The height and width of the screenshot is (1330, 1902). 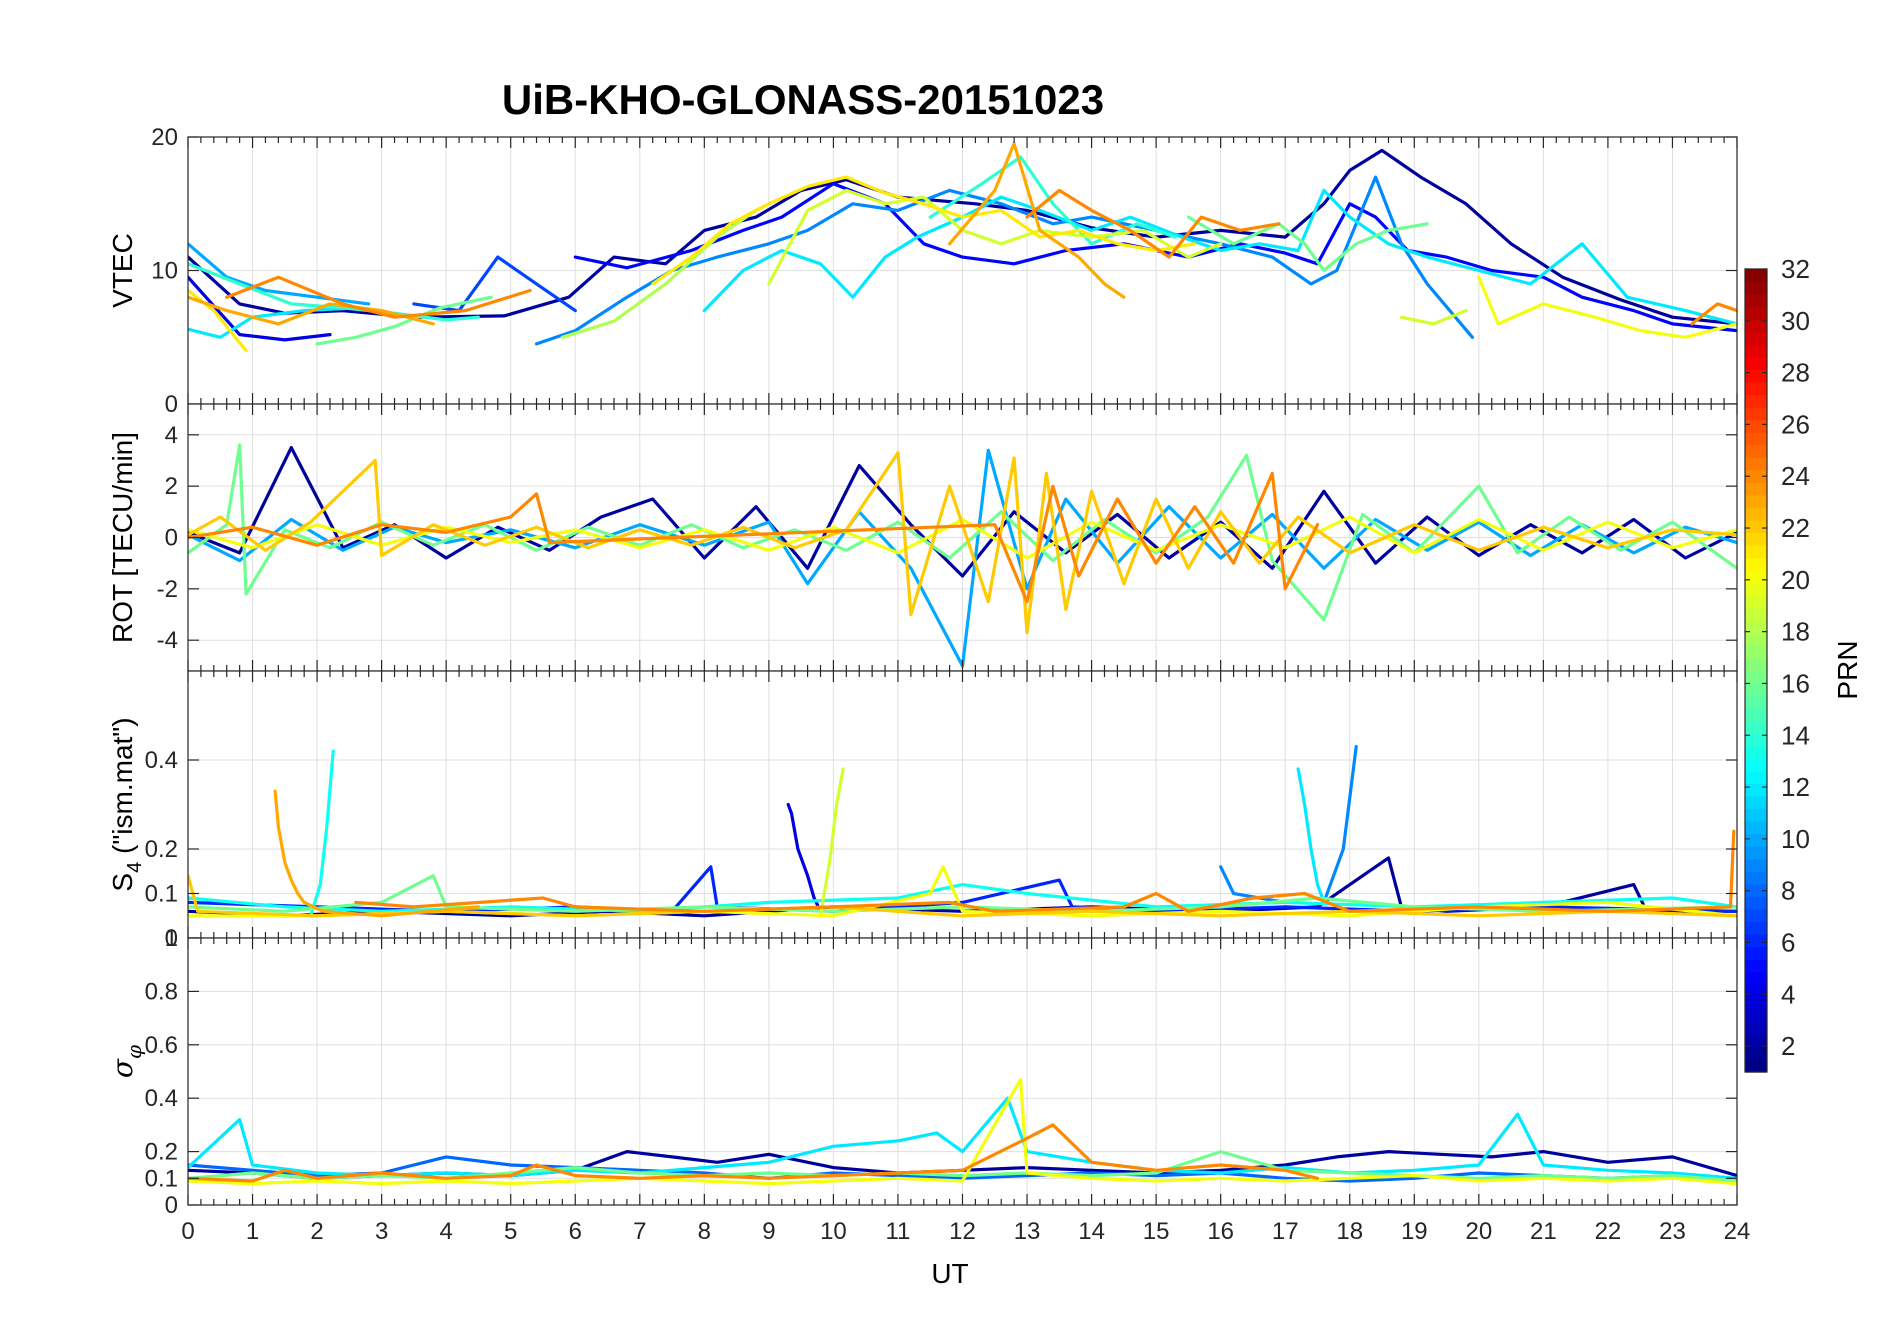 What do you see at coordinates (1795, 528) in the screenshot?
I see `colorbar-tick-label: 22` at bounding box center [1795, 528].